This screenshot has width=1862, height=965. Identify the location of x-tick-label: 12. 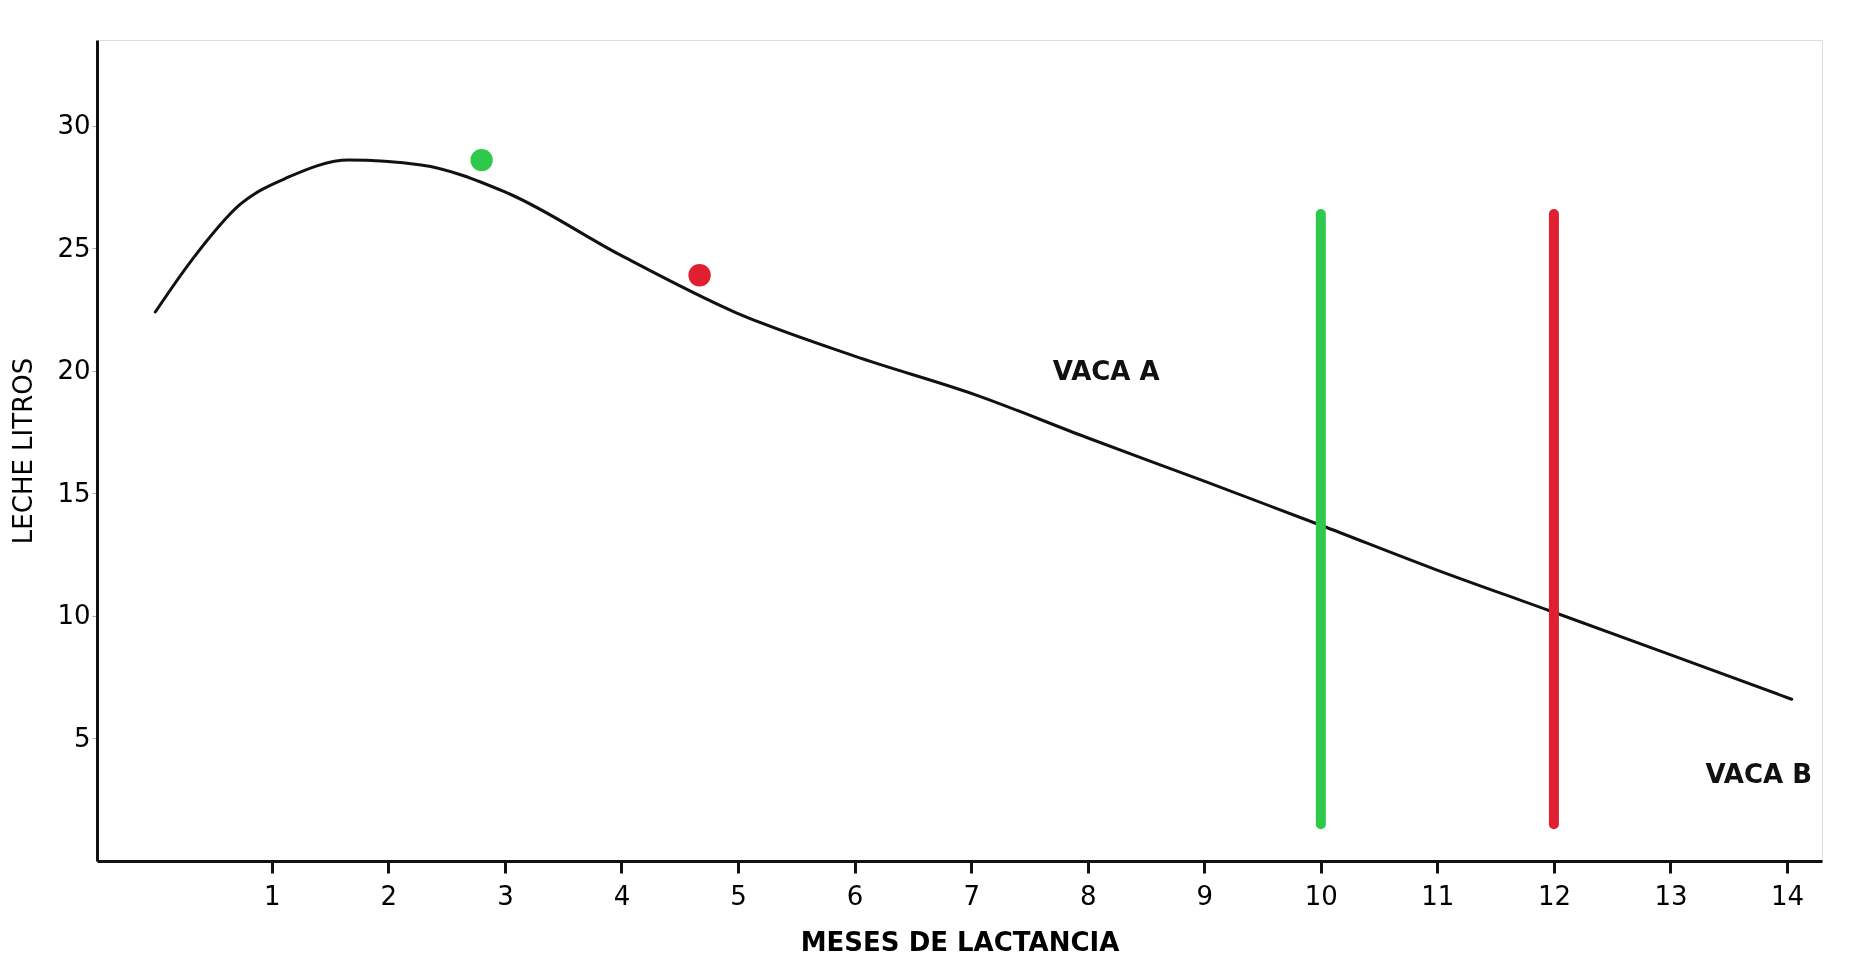
(1554, 895).